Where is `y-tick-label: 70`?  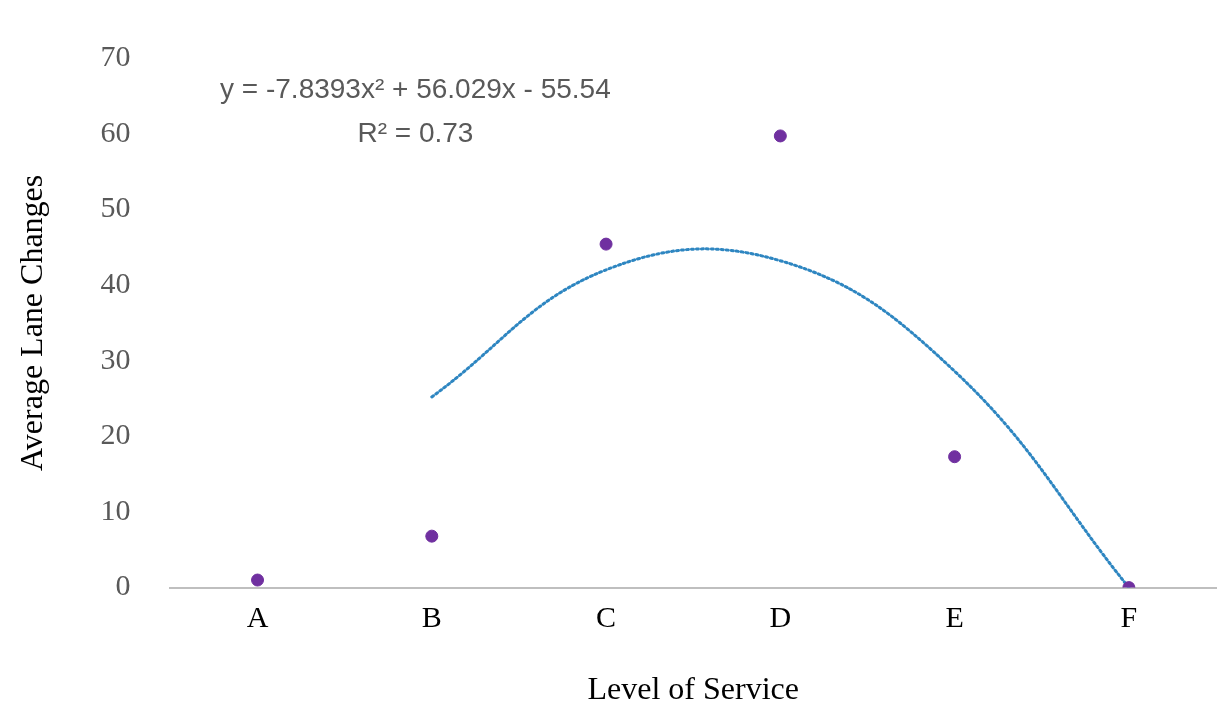
y-tick-label: 70 is located at coordinates (115, 55).